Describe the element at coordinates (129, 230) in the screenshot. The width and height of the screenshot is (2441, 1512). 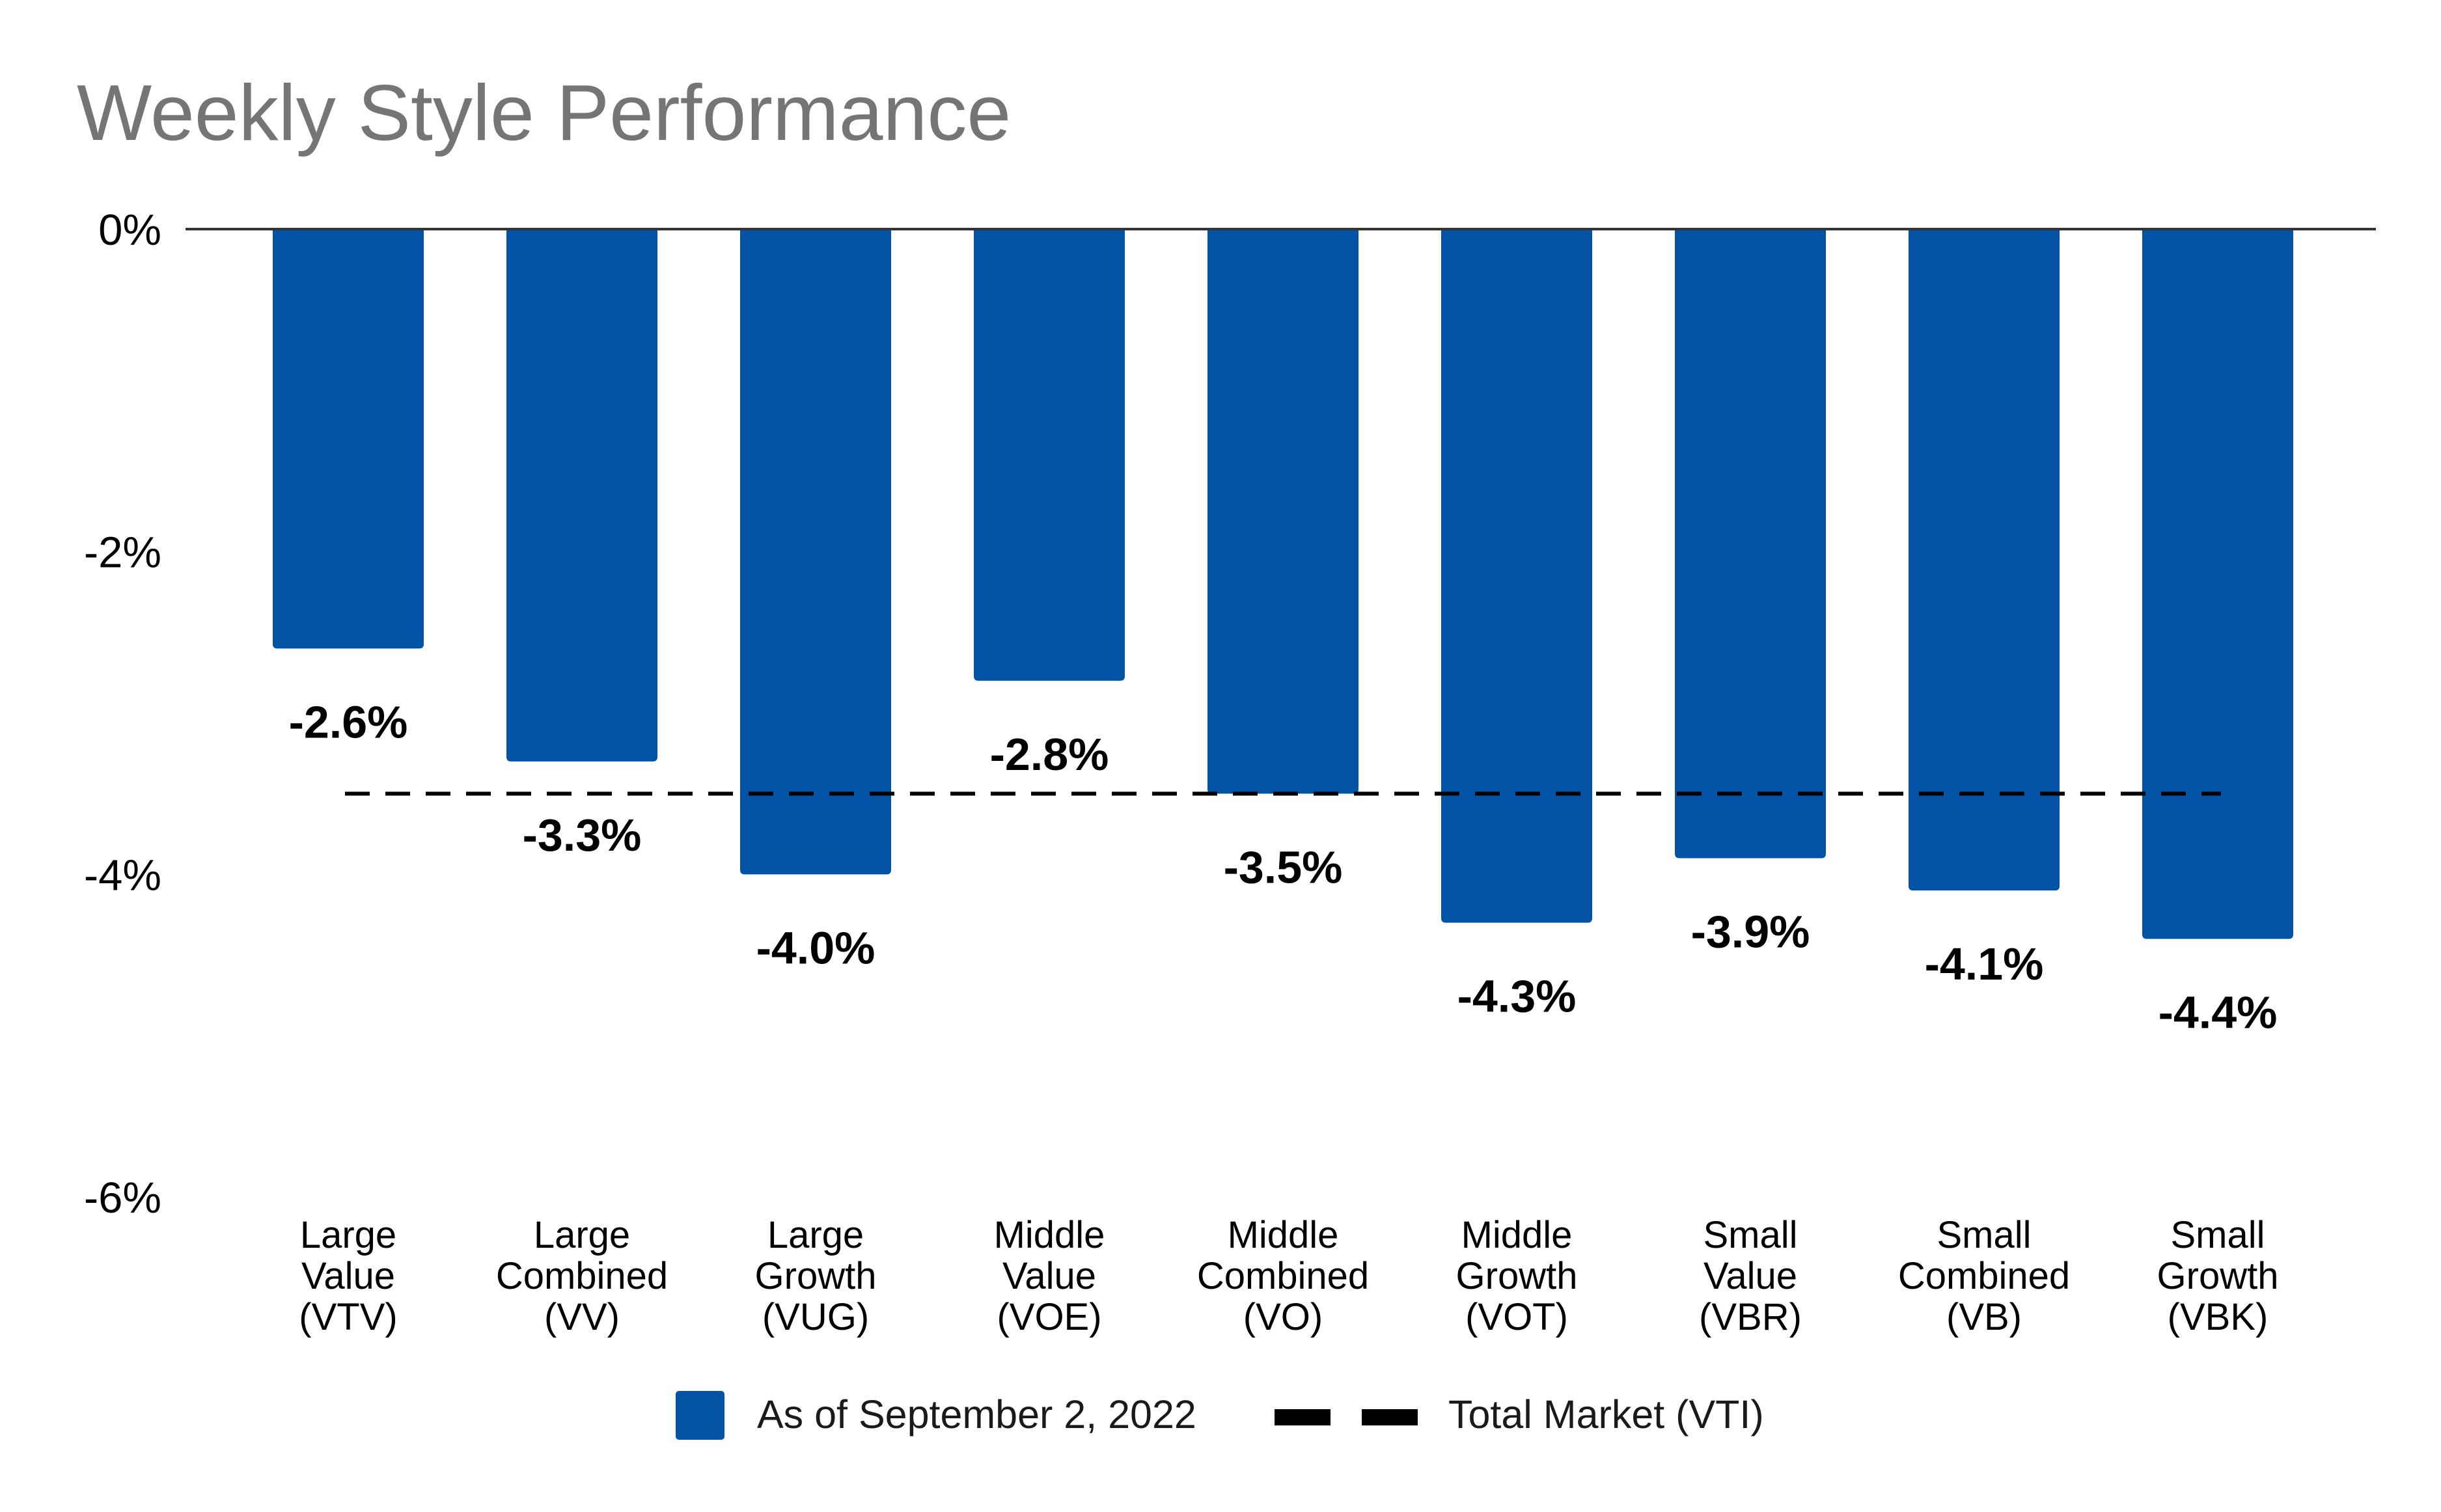
I see `y-tick-label: 0%` at that location.